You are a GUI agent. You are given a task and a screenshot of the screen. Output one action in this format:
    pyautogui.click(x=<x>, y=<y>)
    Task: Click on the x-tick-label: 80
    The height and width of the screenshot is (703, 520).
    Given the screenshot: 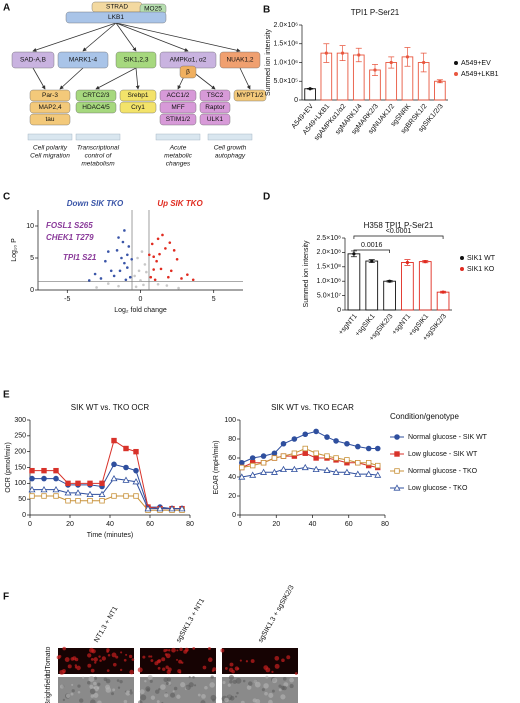 What is the action you would take?
    pyautogui.click(x=190, y=524)
    